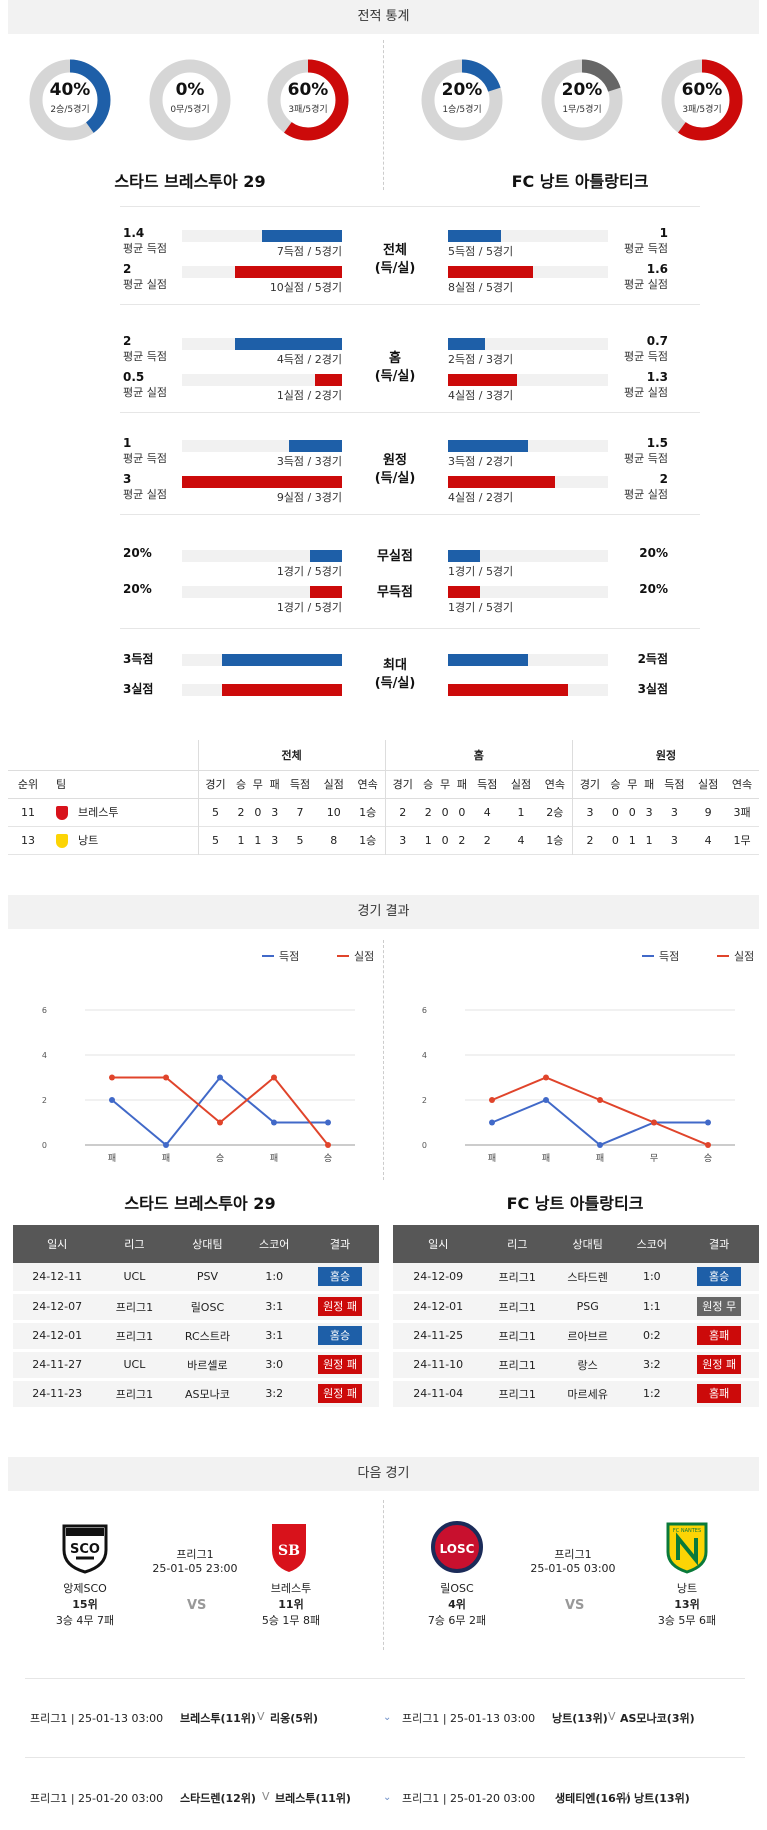  I want to click on team-crest-icon, so click(62, 813).